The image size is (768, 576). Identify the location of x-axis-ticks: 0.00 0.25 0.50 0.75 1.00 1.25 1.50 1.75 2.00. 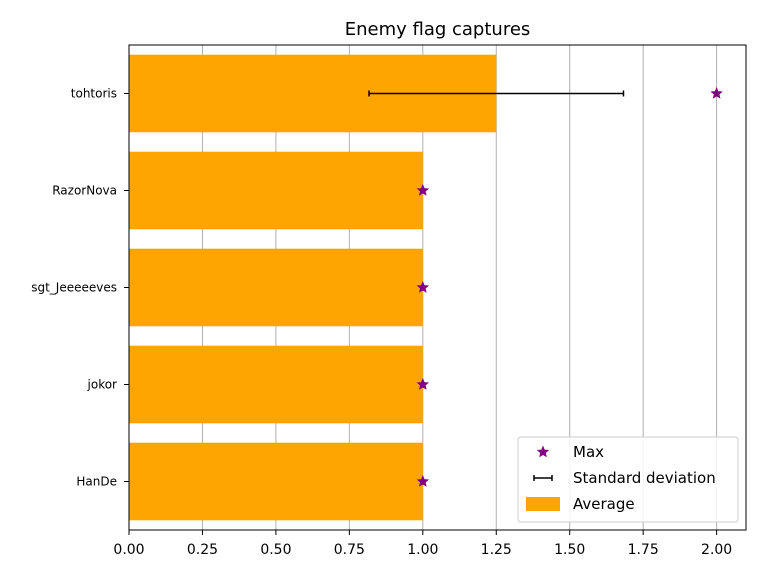
(422, 544).